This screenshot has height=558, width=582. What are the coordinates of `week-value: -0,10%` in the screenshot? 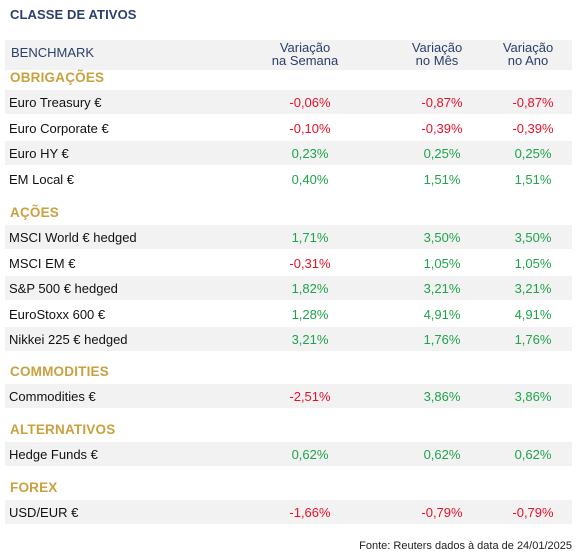 It's located at (310, 128).